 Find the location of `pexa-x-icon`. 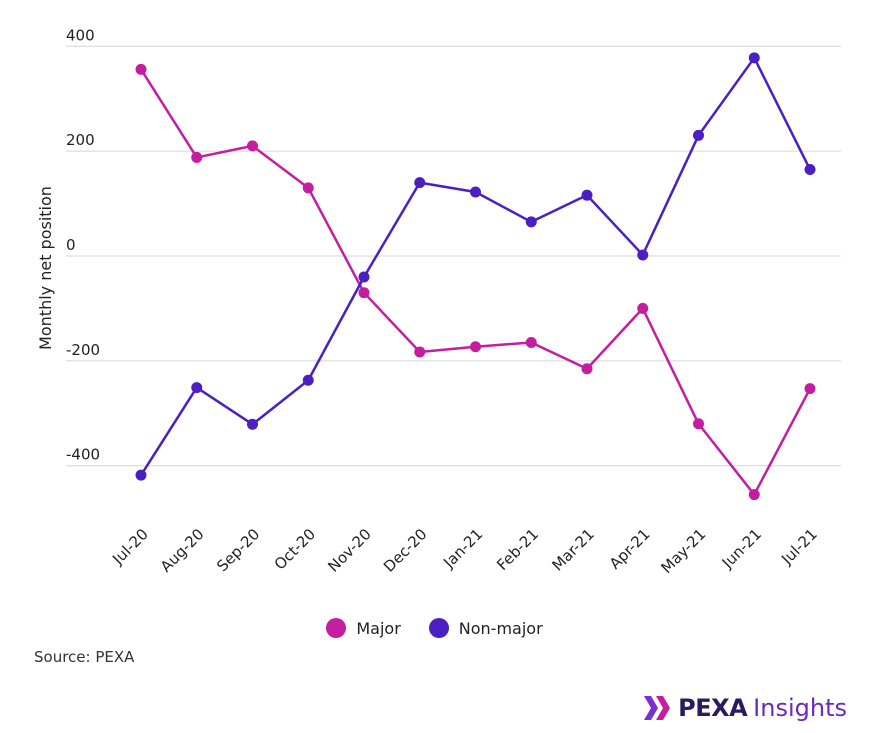

pexa-x-icon is located at coordinates (657, 708).